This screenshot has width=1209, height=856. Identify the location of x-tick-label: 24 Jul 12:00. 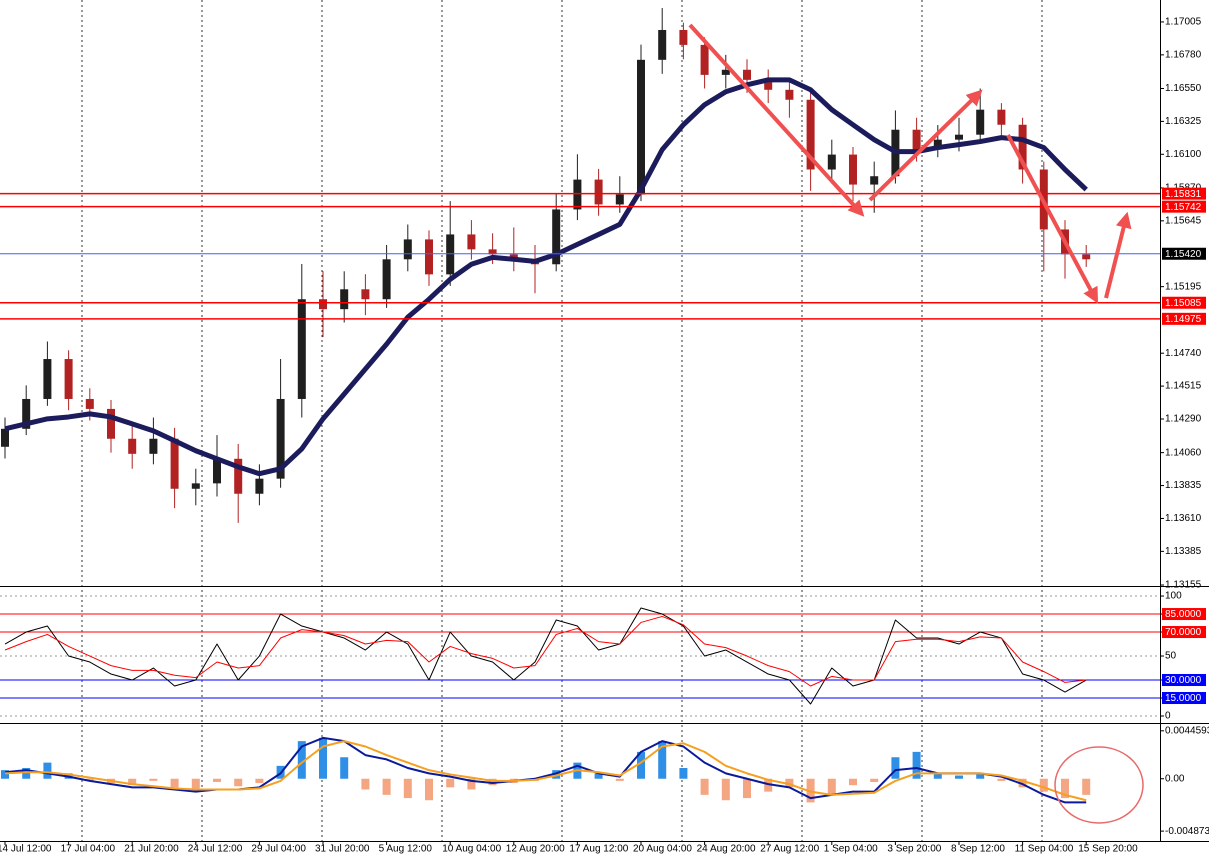
(215, 849).